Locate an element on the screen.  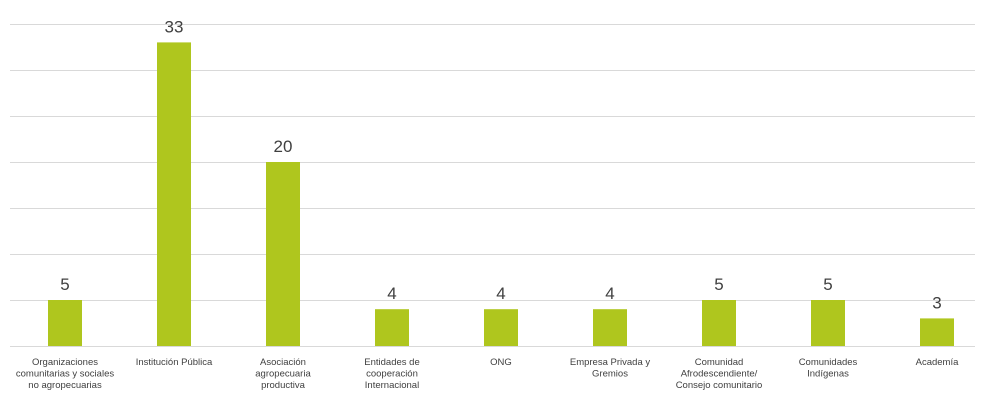
category-label-line: Asociación is located at coordinates (283, 362).